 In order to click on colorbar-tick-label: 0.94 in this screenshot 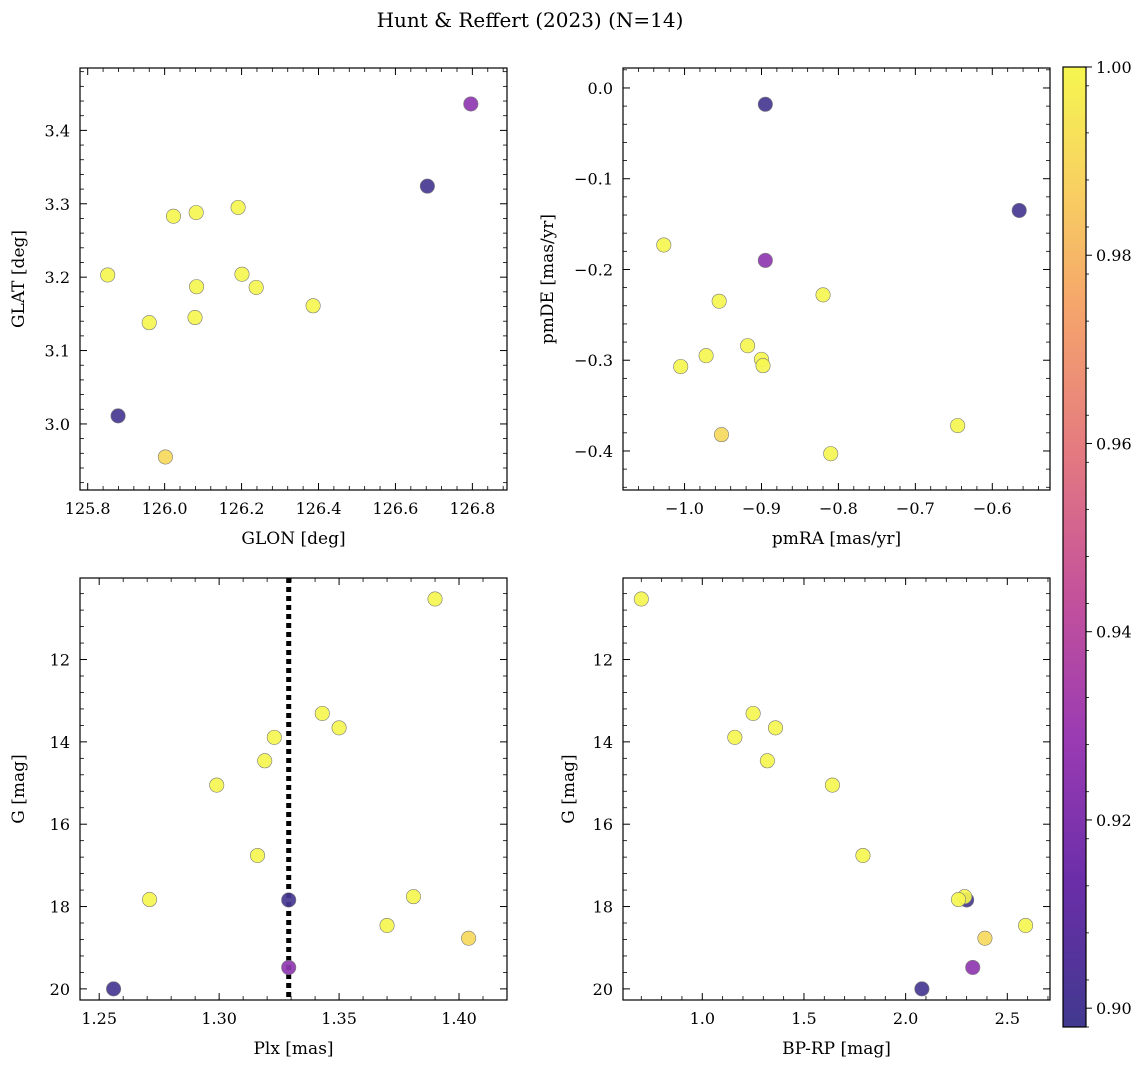, I will do `click(1114, 632)`.